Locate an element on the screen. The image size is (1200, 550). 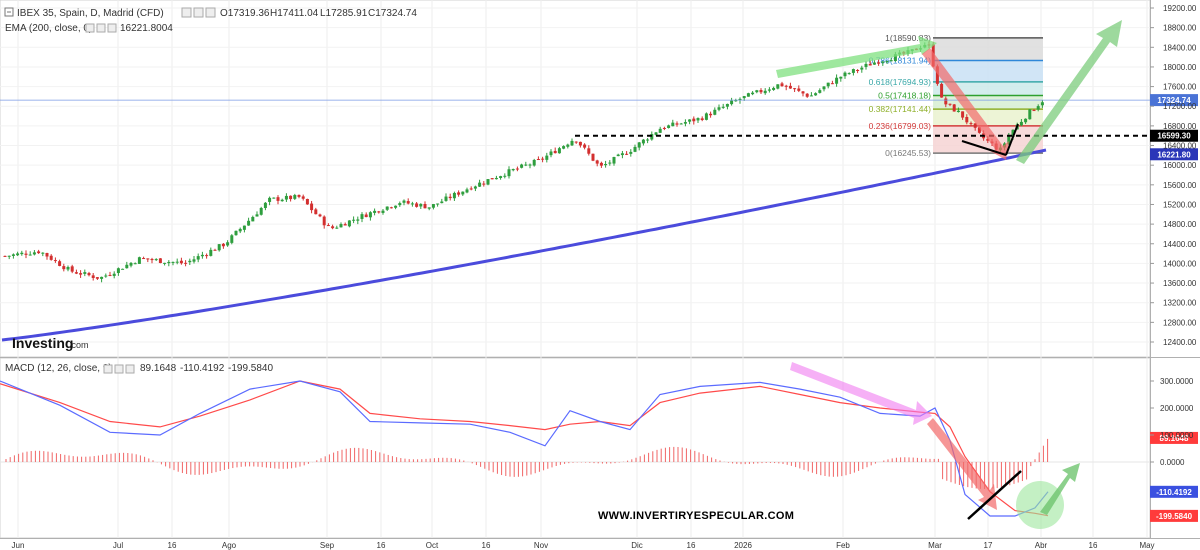
macd-signal-value: -199.5840 is located at coordinates (250, 368).